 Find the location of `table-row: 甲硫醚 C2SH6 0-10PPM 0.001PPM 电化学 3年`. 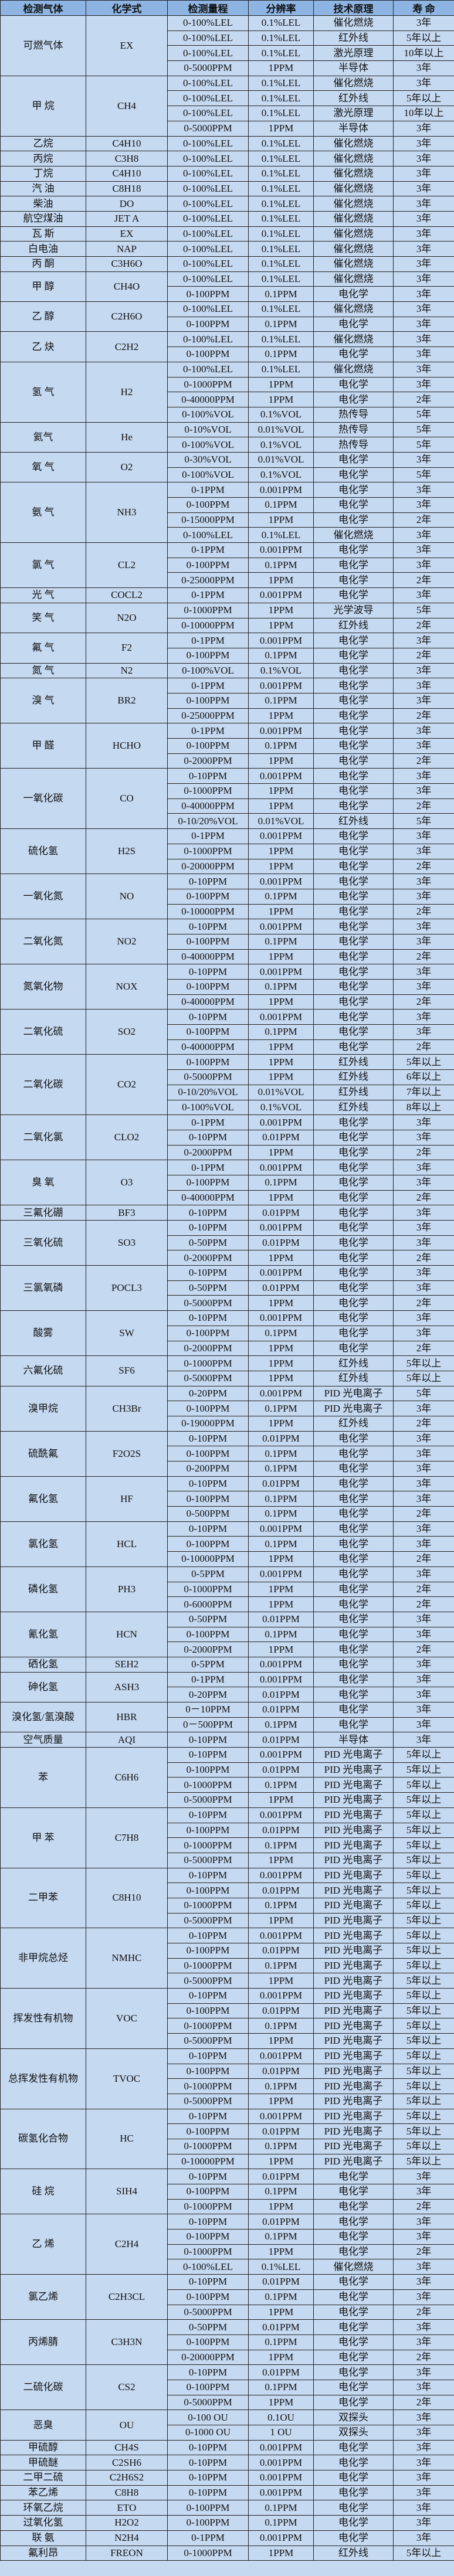

table-row: 甲硫醚 C2SH6 0-10PPM 0.001PPM 电化学 3年 is located at coordinates (227, 2463).